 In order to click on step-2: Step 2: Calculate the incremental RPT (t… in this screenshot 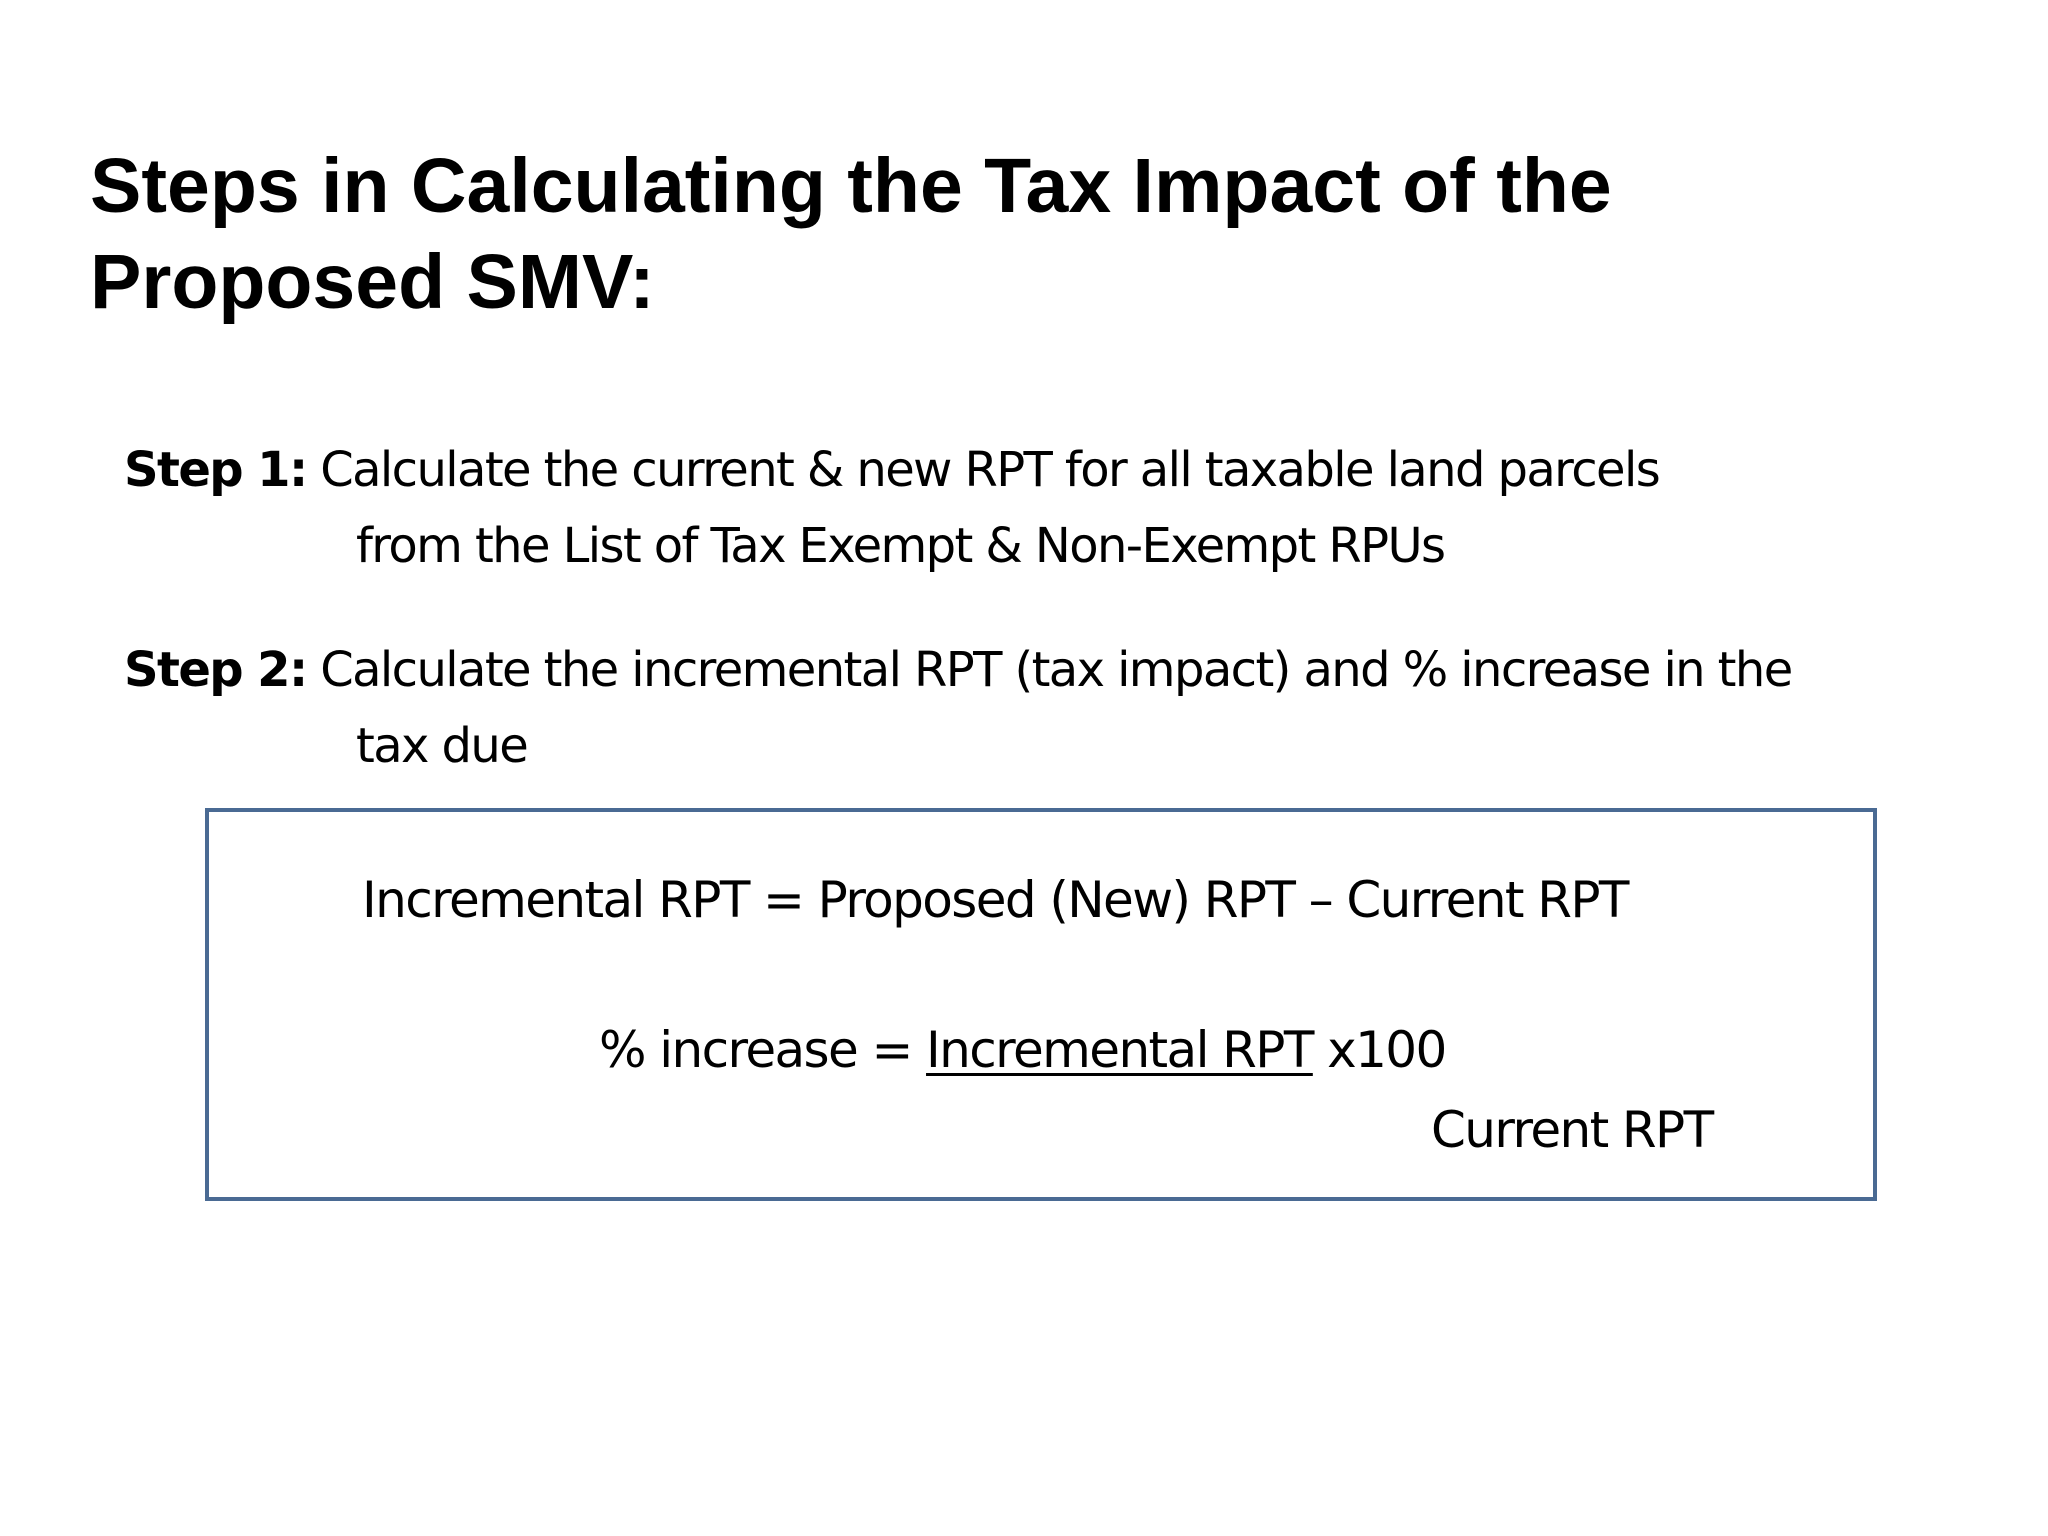, I will do `click(1064, 708)`.